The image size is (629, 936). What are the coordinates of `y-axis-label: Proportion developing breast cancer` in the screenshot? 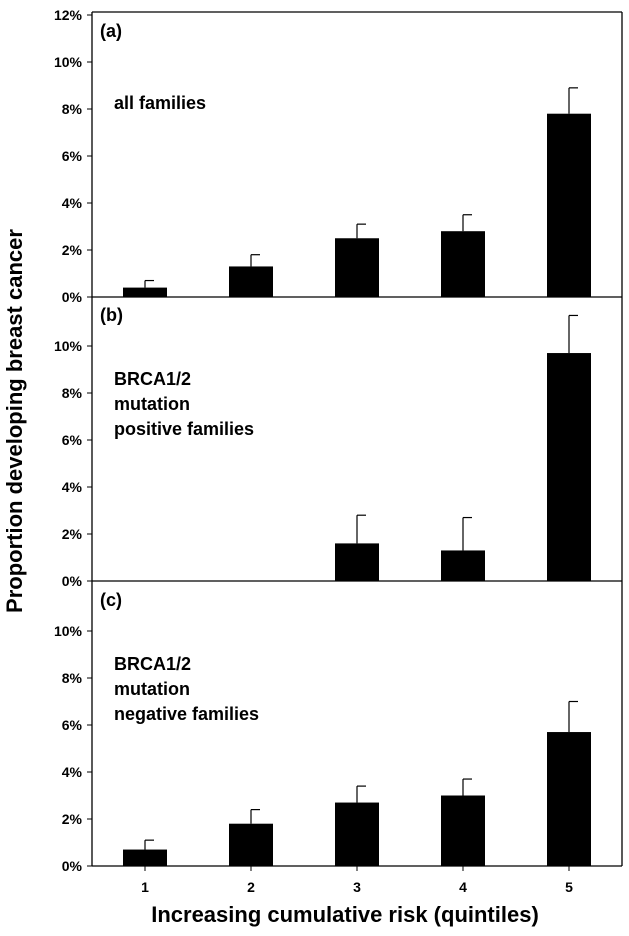 It's located at (14, 421).